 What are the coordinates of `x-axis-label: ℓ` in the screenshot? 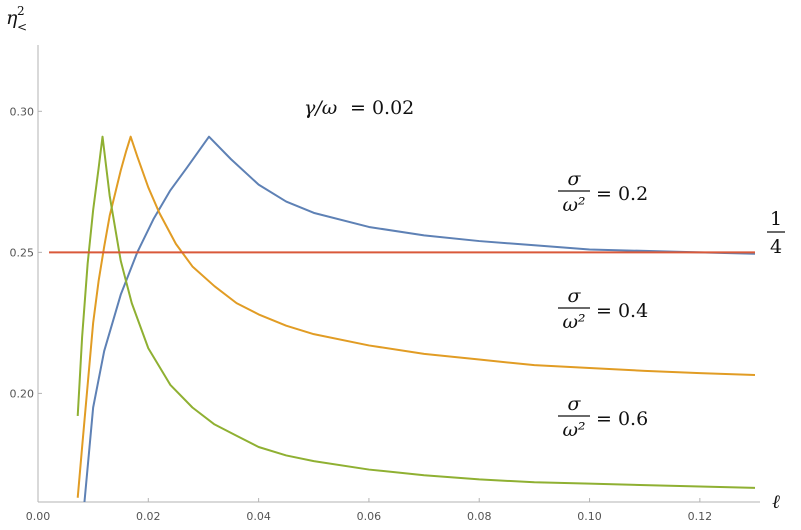 It's located at (776, 502).